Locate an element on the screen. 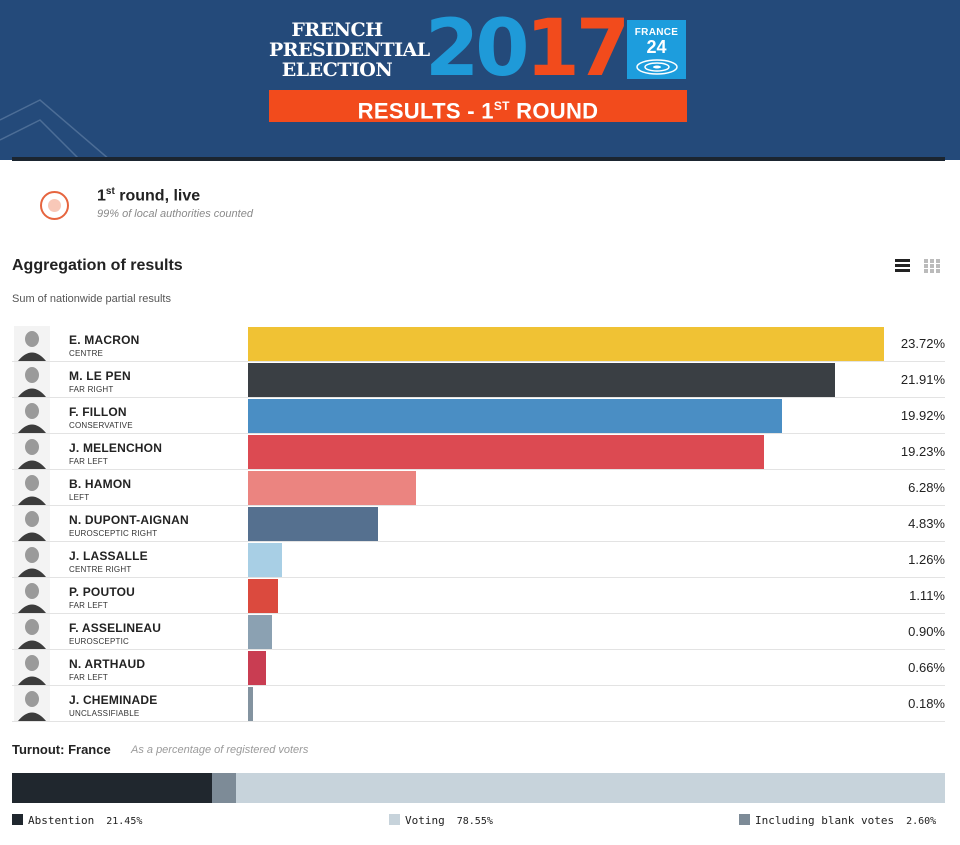 Image resolution: width=960 pixels, height=845 pixels. legend-value: 21.45% is located at coordinates (124, 821).